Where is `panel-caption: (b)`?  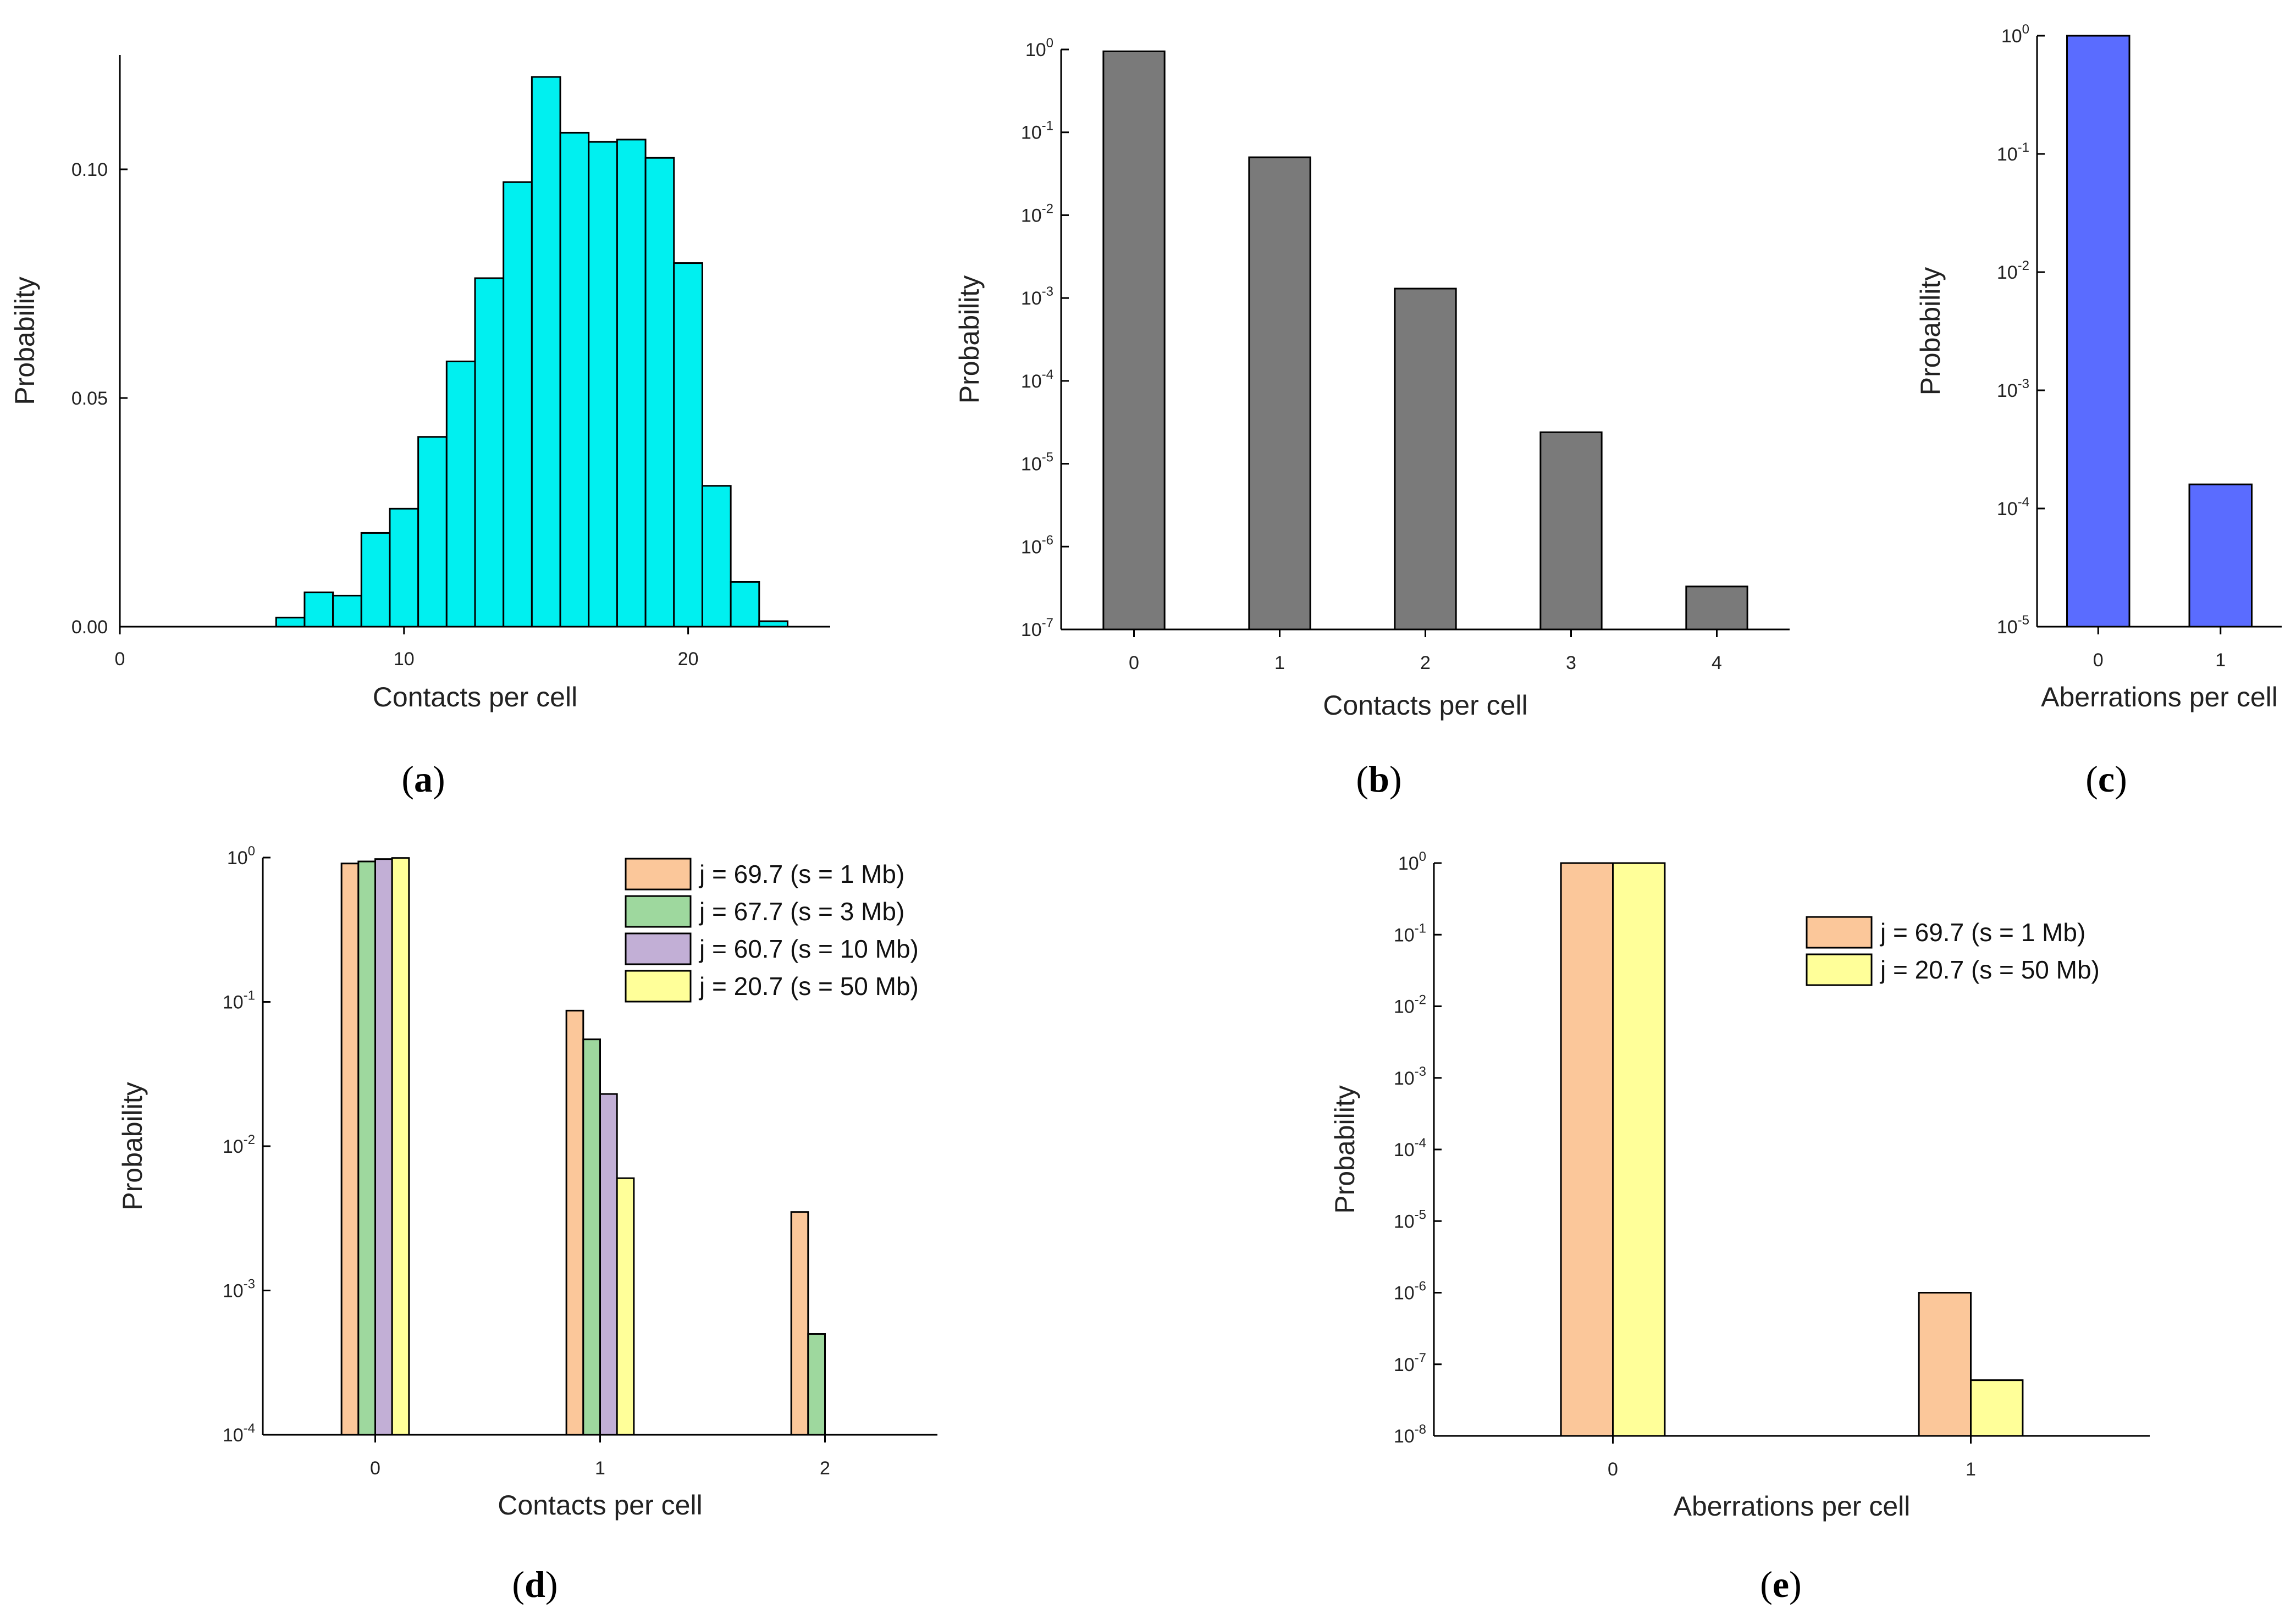
panel-caption: (b) is located at coordinates (1378, 779).